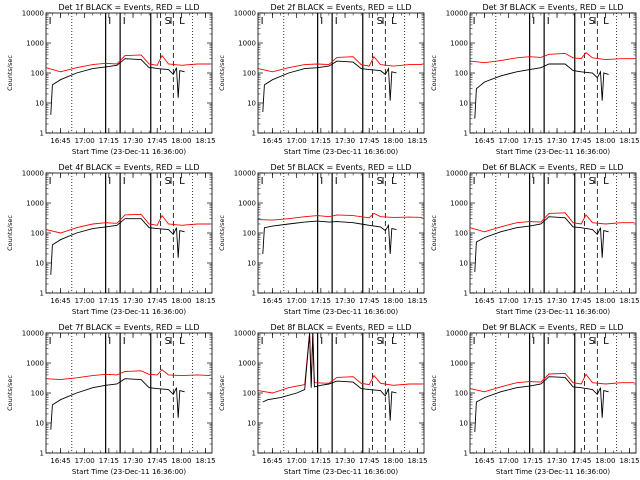 Image resolution: width=640 pixels, height=480 pixels. What do you see at coordinates (340, 327) in the screenshot?
I see `chart-title: Det 8f BLACK = Events, RED = LLD` at bounding box center [340, 327].